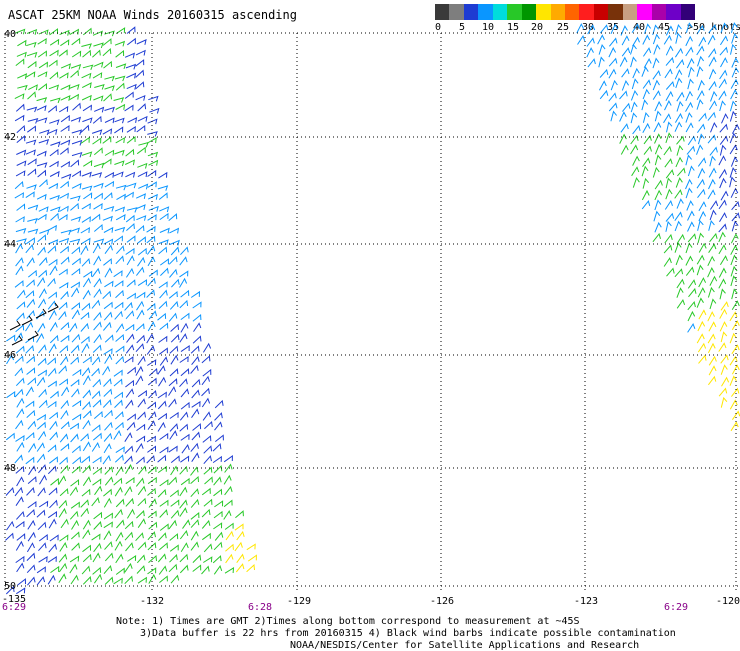 The image size is (740, 651). I want to click on legend-swatch, so click(572, 12).